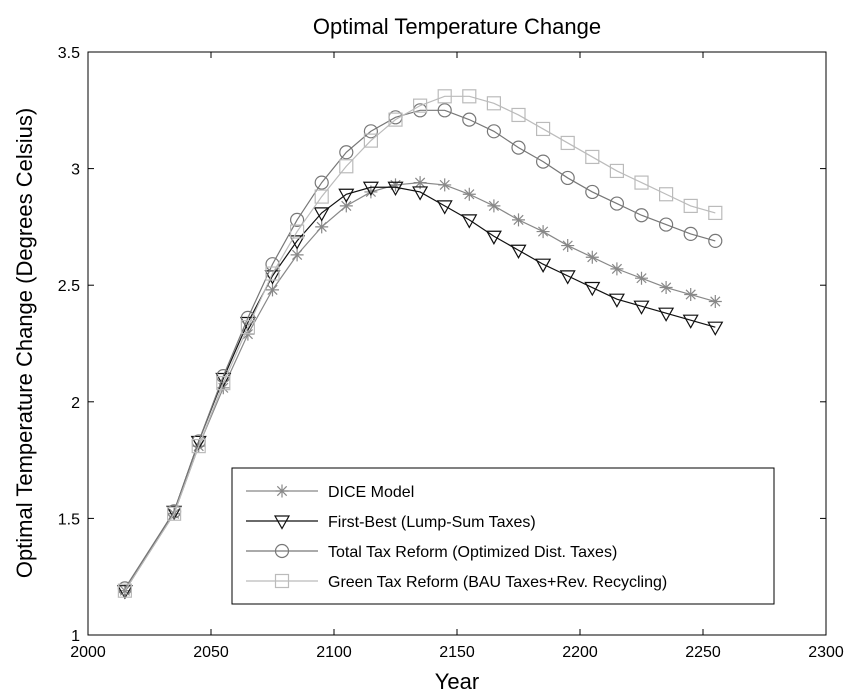 This screenshot has width=848, height=697. I want to click on x-tick-label: 2000, so click(88, 652).